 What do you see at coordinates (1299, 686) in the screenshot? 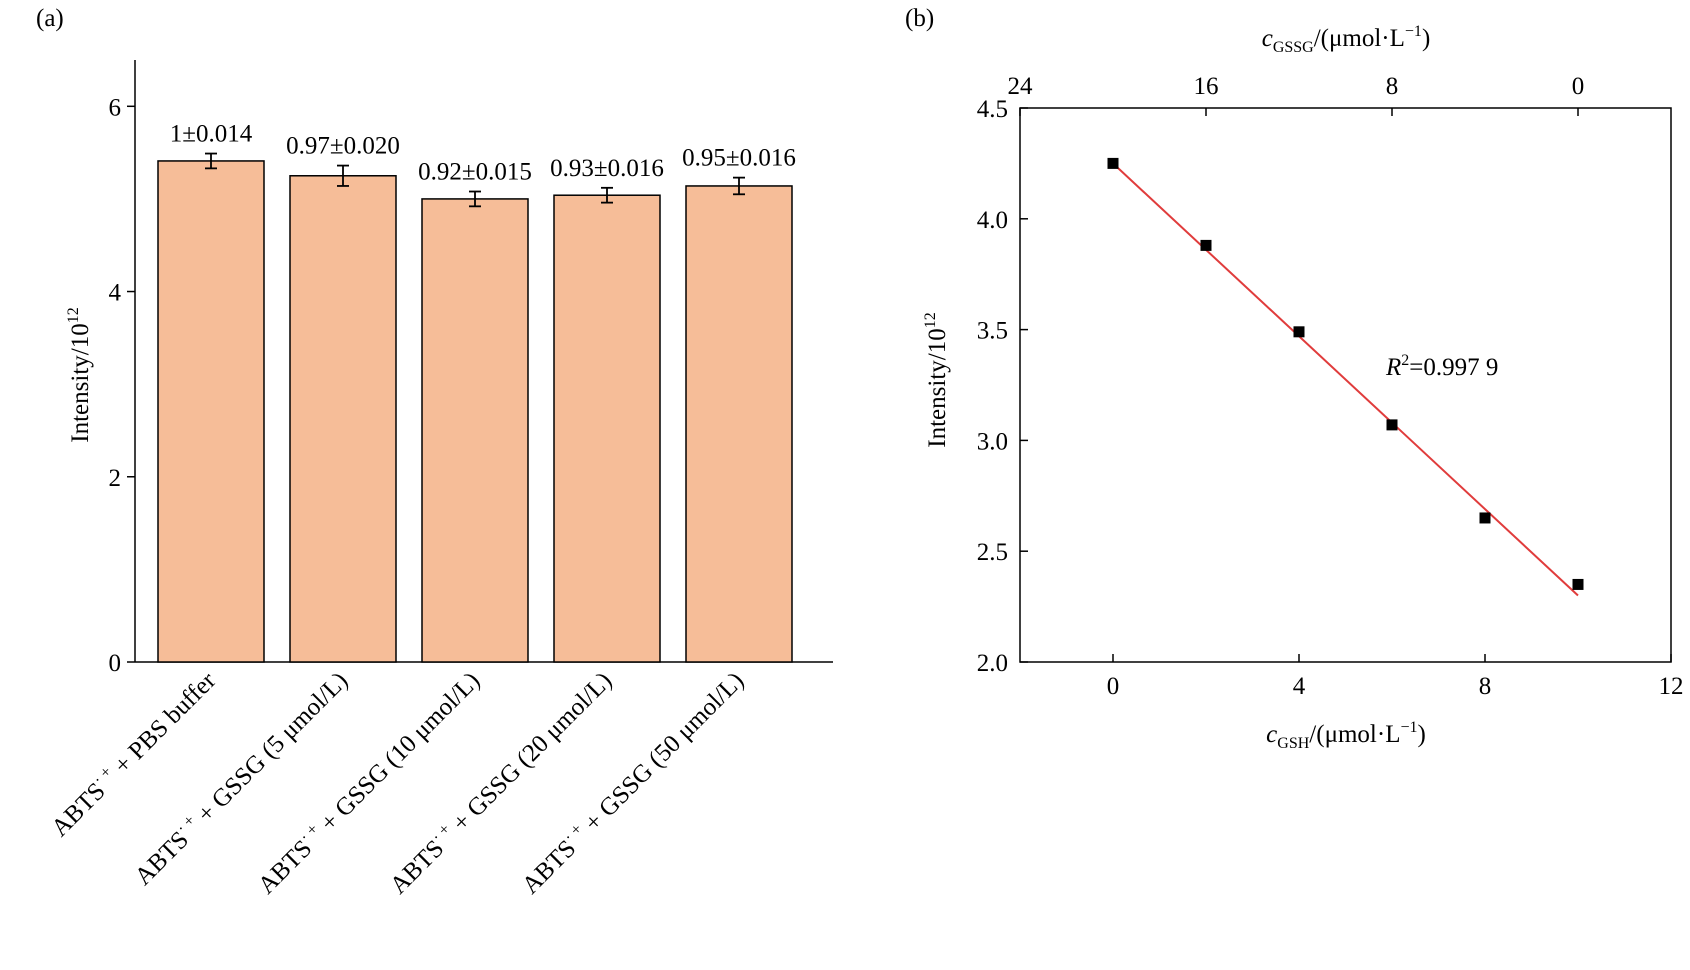
I see `panel-b-x-tick-label: 4` at bounding box center [1299, 686].